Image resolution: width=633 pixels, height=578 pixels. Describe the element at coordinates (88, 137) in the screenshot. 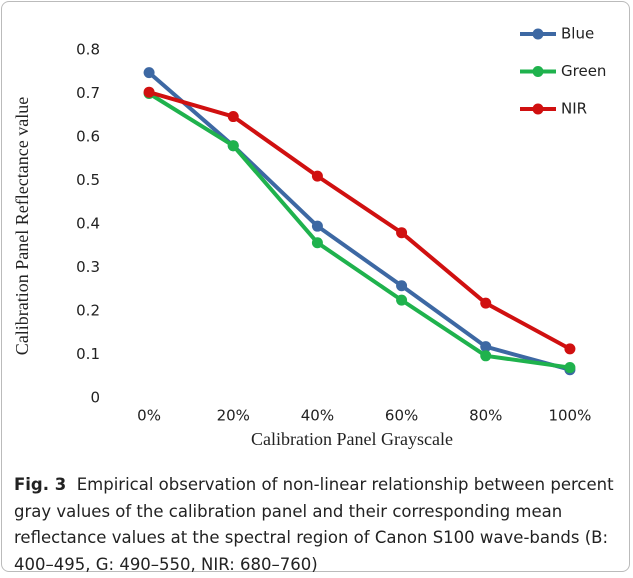

I see `y-tick-label: 0.6` at that location.